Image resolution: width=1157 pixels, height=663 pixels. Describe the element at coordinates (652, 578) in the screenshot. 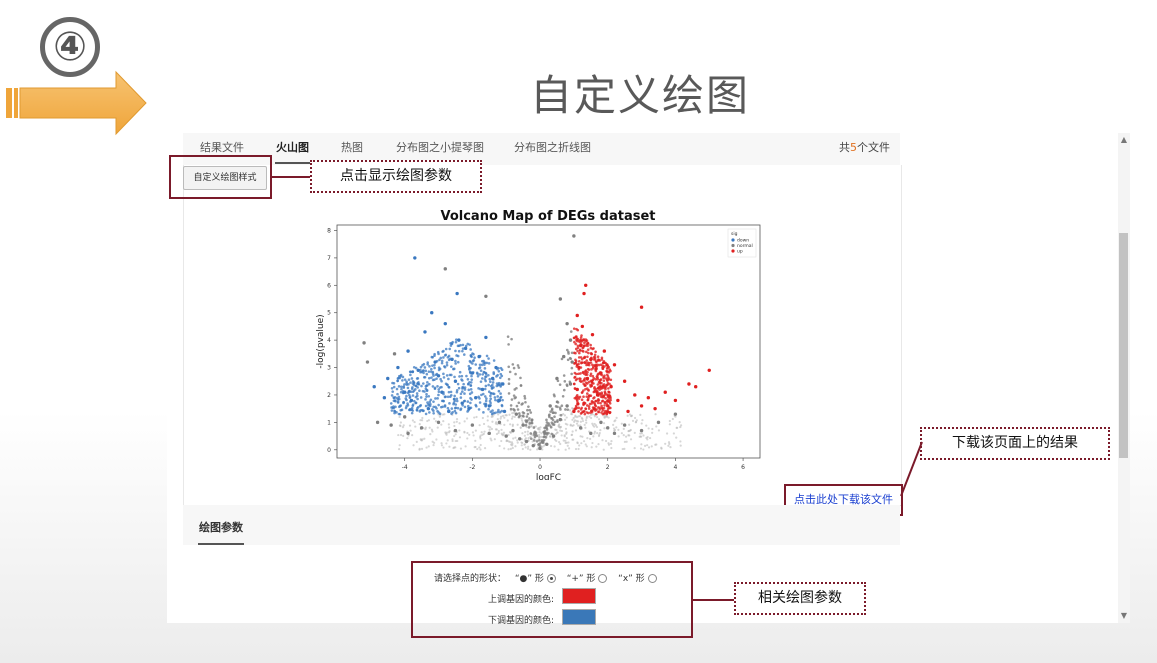

I see `shape-x-radio` at that location.